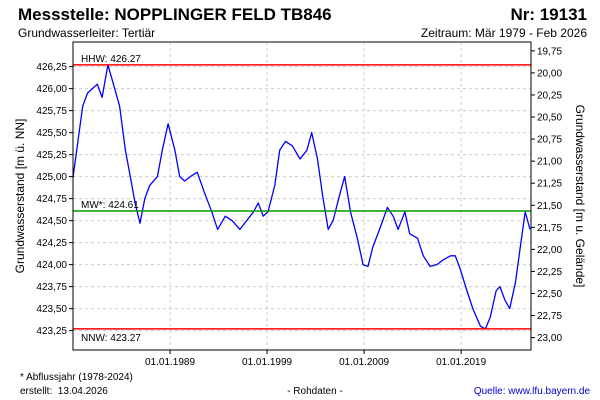 The height and width of the screenshot is (400, 600). What do you see at coordinates (549, 272) in the screenshot?
I see `y2-tick-label: 22,25` at bounding box center [549, 272].